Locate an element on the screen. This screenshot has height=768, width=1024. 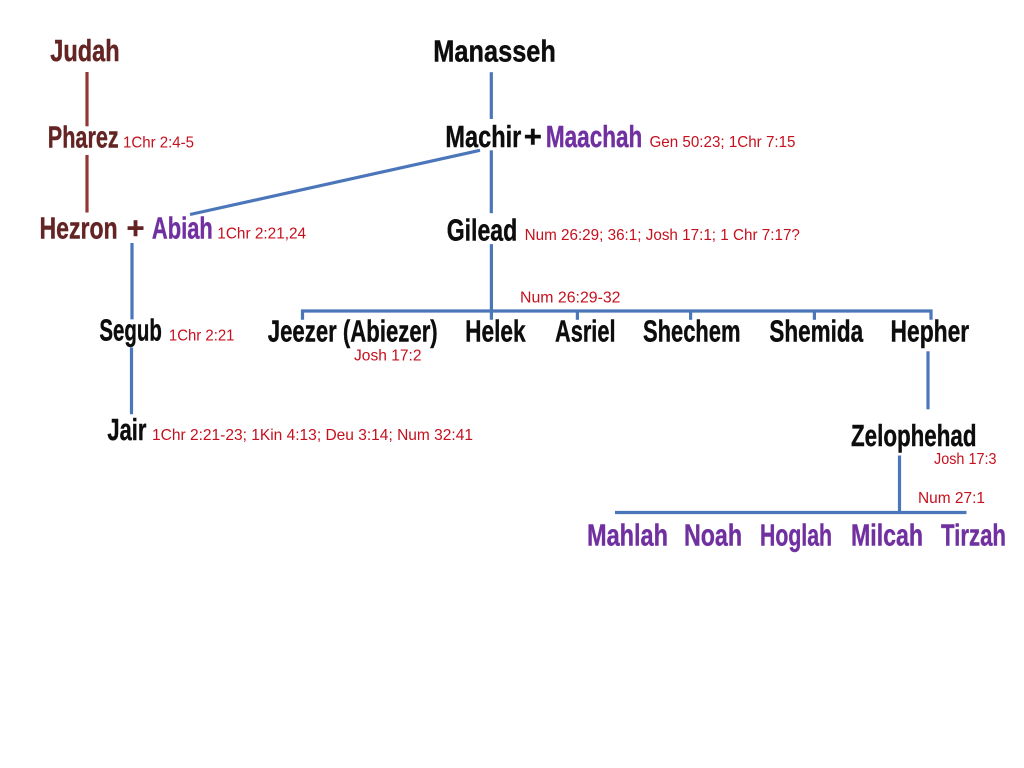
svg-text: 1Chr 2:21 is located at coordinates (202, 335).